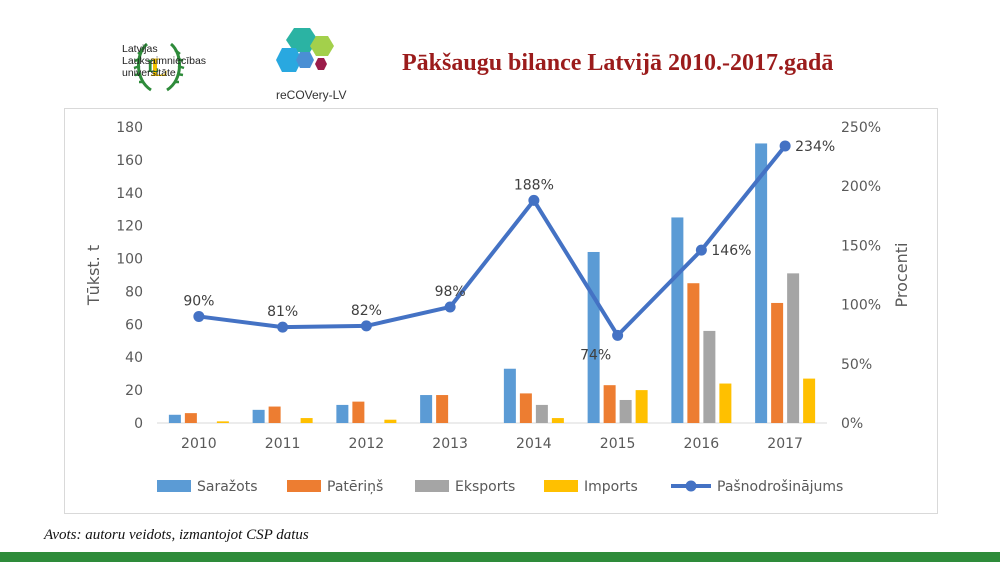 This screenshot has width=1000, height=562. What do you see at coordinates (129, 260) in the screenshot?
I see `y-tick-label: 100` at bounding box center [129, 260].